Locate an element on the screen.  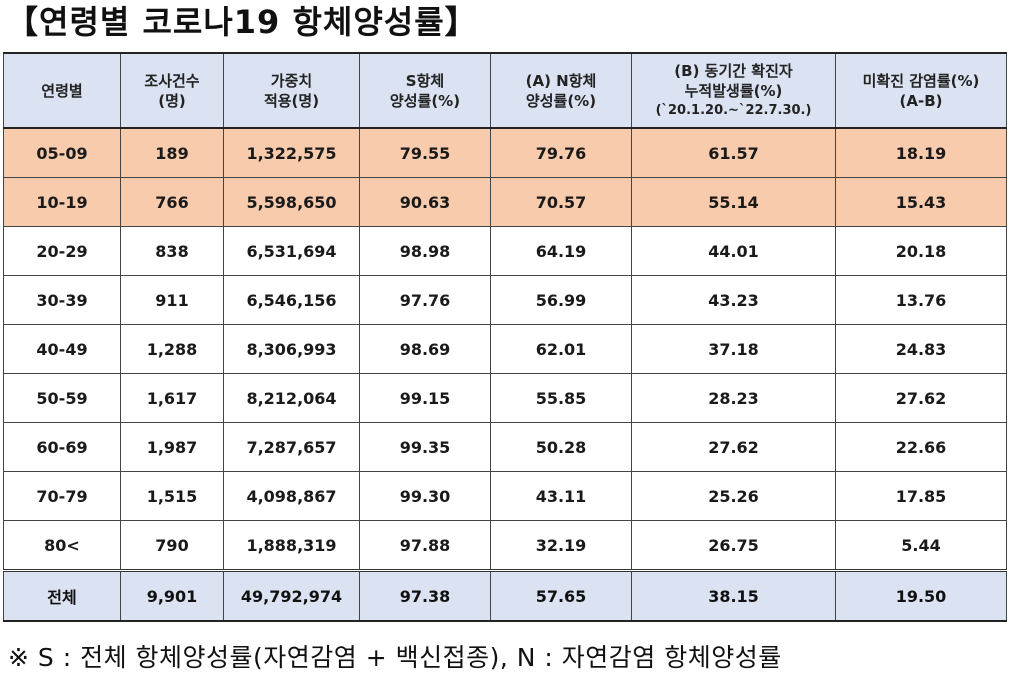
age-cell: 70-79 is located at coordinates (62, 496).